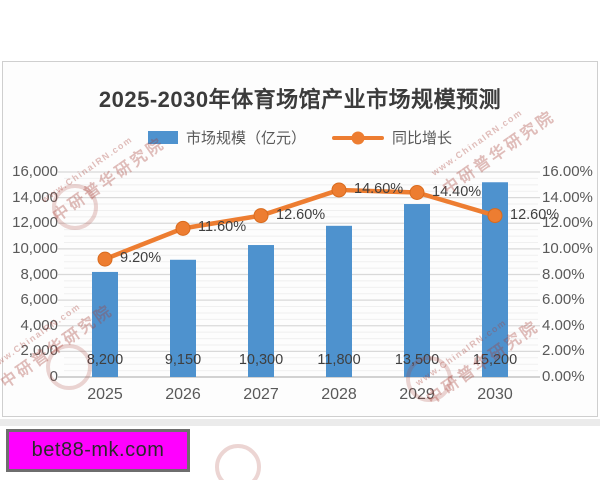 The image size is (600, 480). I want to click on legend-item-market-size: 市场规模（亿元）, so click(226, 137).